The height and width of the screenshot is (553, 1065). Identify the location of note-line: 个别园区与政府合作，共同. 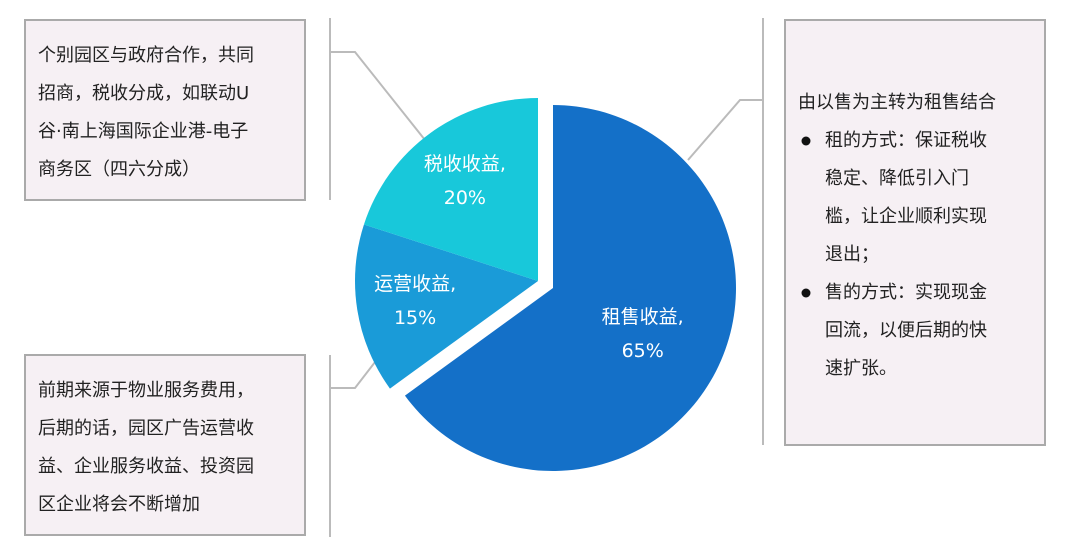
(146, 55).